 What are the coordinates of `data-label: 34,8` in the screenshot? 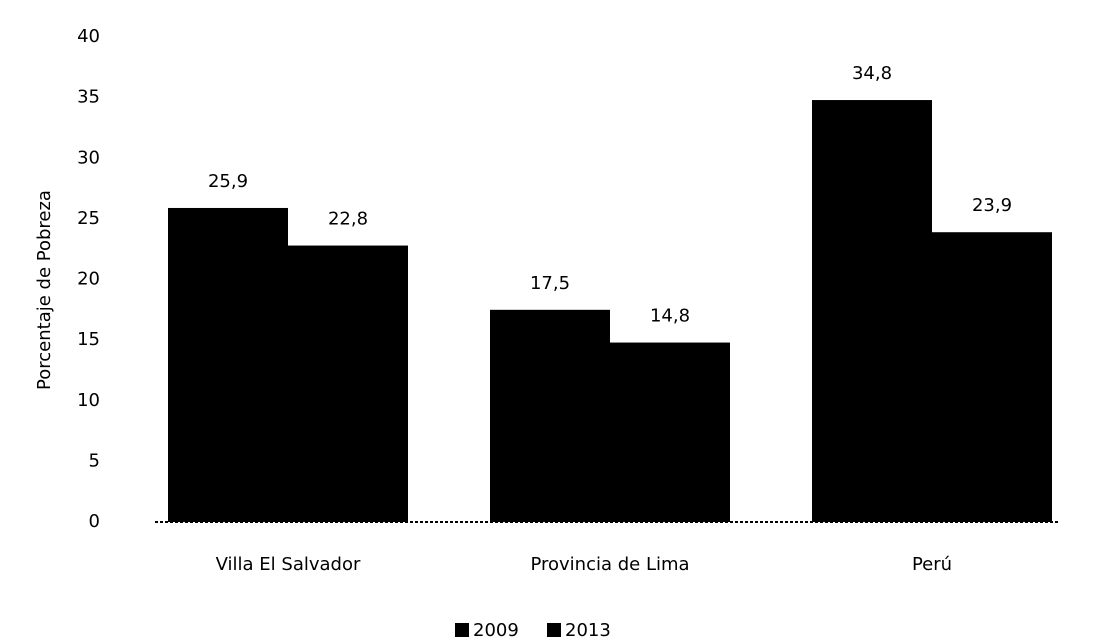 It's located at (872, 73).